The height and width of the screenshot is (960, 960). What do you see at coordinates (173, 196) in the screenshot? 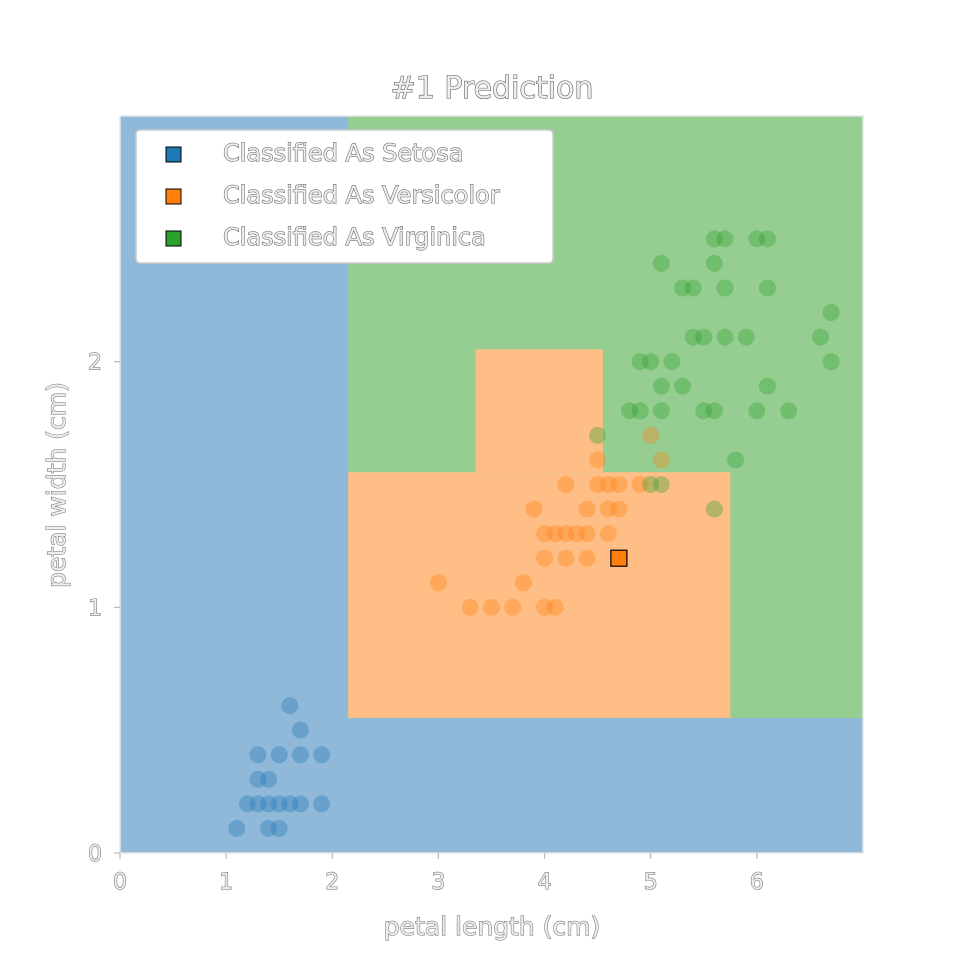
I see `legend-marker-versicolor` at bounding box center [173, 196].